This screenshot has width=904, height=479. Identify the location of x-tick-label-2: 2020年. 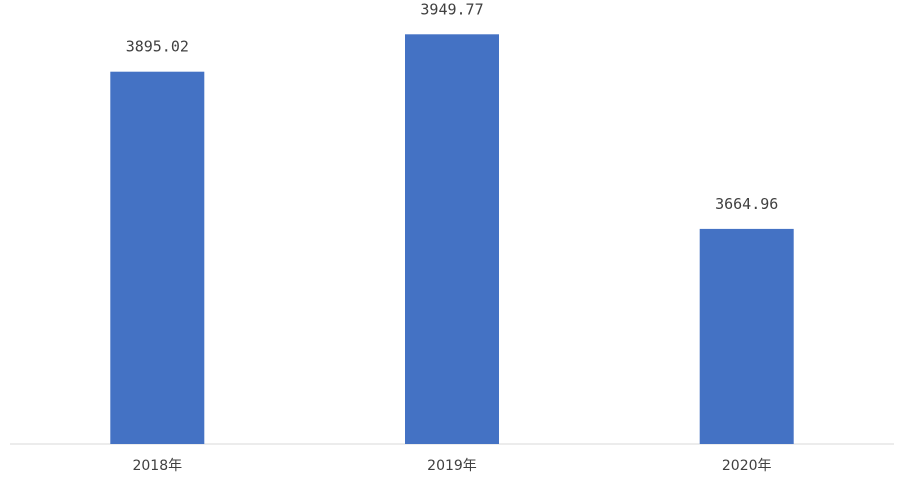
(747, 466).